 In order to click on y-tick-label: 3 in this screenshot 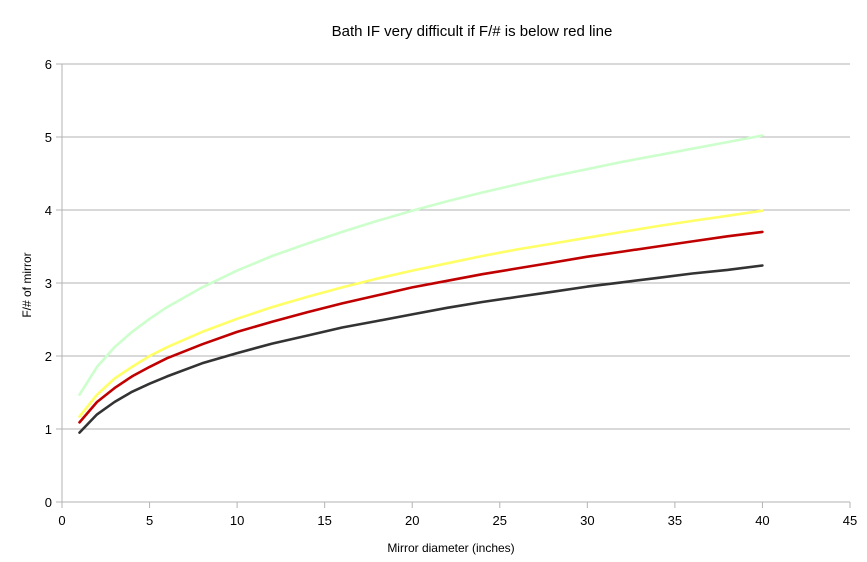, I will do `click(48, 283)`.